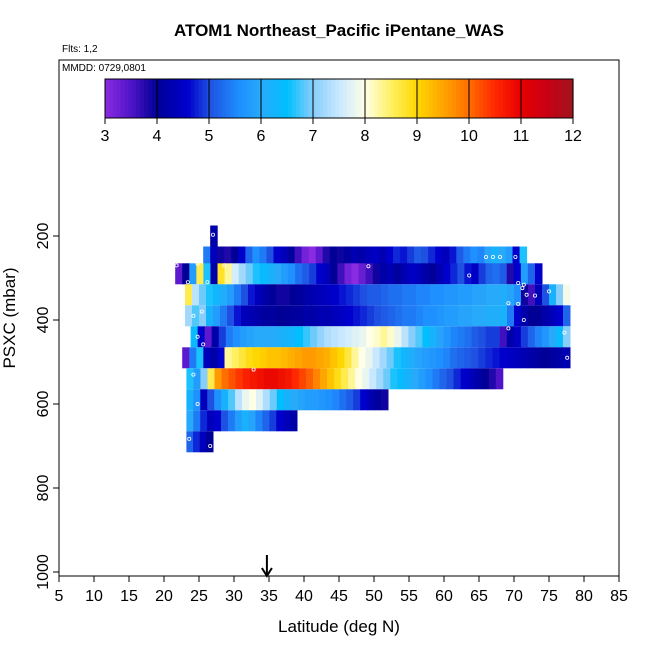 The image size is (650, 650). Describe the element at coordinates (374, 596) in the screenshot. I see `x-tick-label: 50` at that location.